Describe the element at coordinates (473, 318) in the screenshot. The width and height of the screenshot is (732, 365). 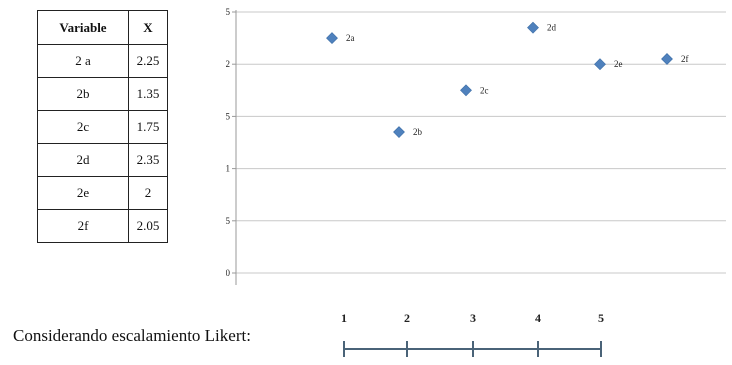
I see `likert-tick-label: 3` at that location.